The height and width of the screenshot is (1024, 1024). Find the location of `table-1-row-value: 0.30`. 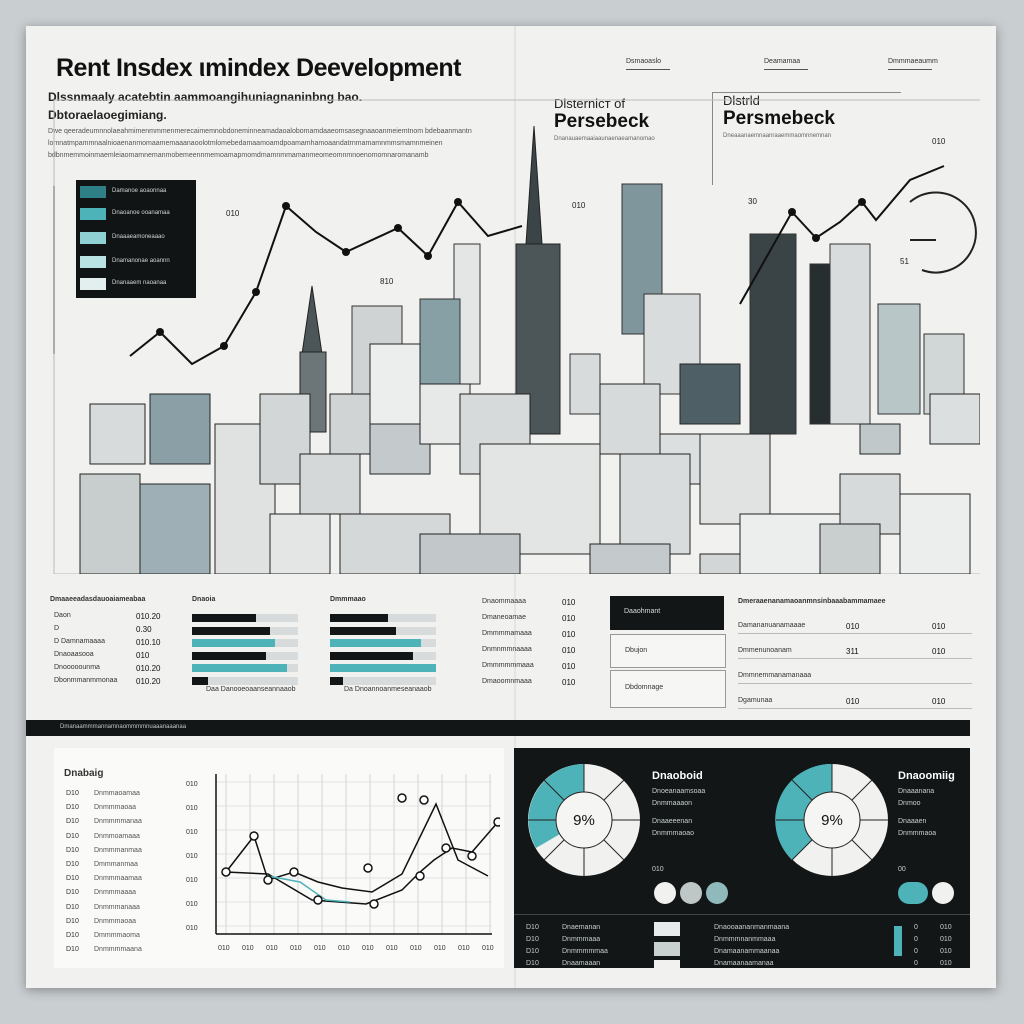

table-1-row-value: 0.30 is located at coordinates (144, 629).